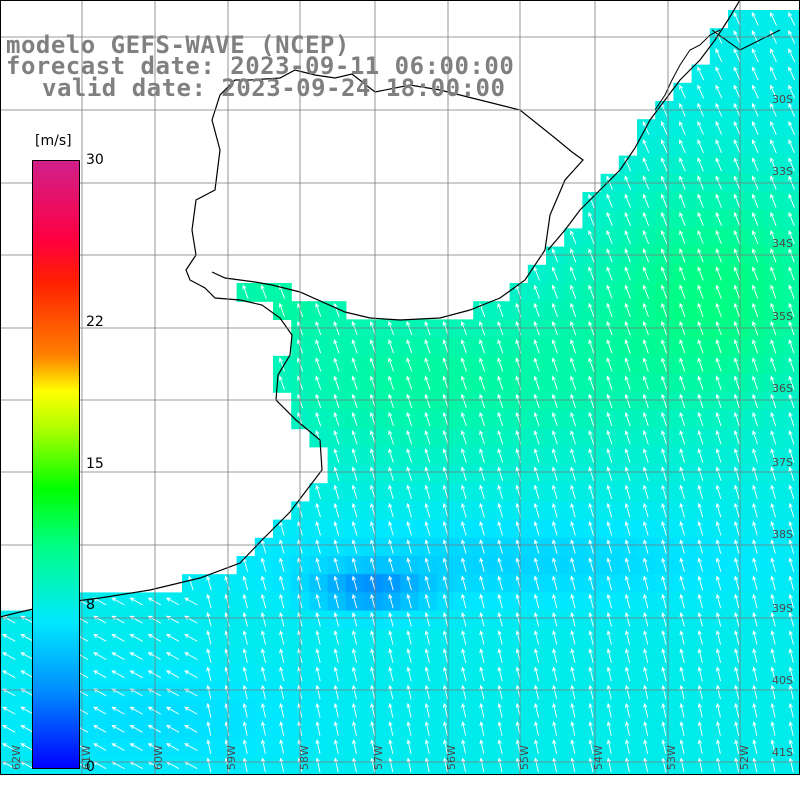 Image resolution: width=800 pixels, height=800 pixels. I want to click on lon-label: 54W, so click(598, 757).